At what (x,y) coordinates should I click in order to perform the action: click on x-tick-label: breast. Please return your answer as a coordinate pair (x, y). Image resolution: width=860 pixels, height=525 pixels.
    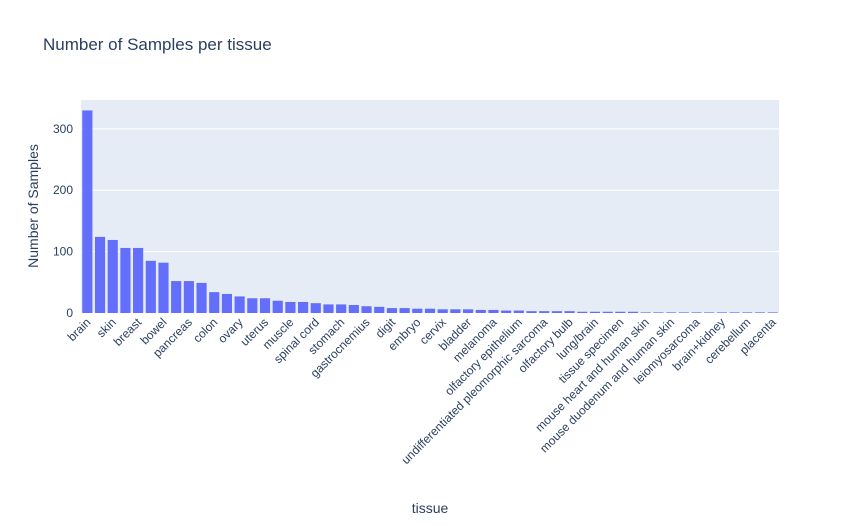
    Looking at the image, I should click on (128, 332).